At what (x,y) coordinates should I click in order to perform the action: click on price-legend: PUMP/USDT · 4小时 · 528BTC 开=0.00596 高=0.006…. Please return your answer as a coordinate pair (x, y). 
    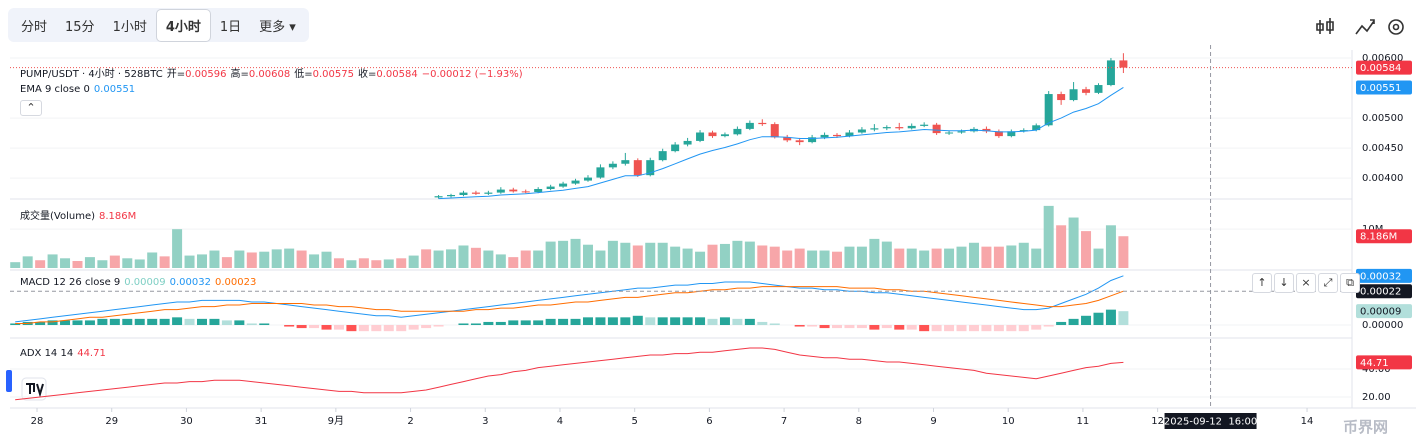
    Looking at the image, I should click on (273, 72).